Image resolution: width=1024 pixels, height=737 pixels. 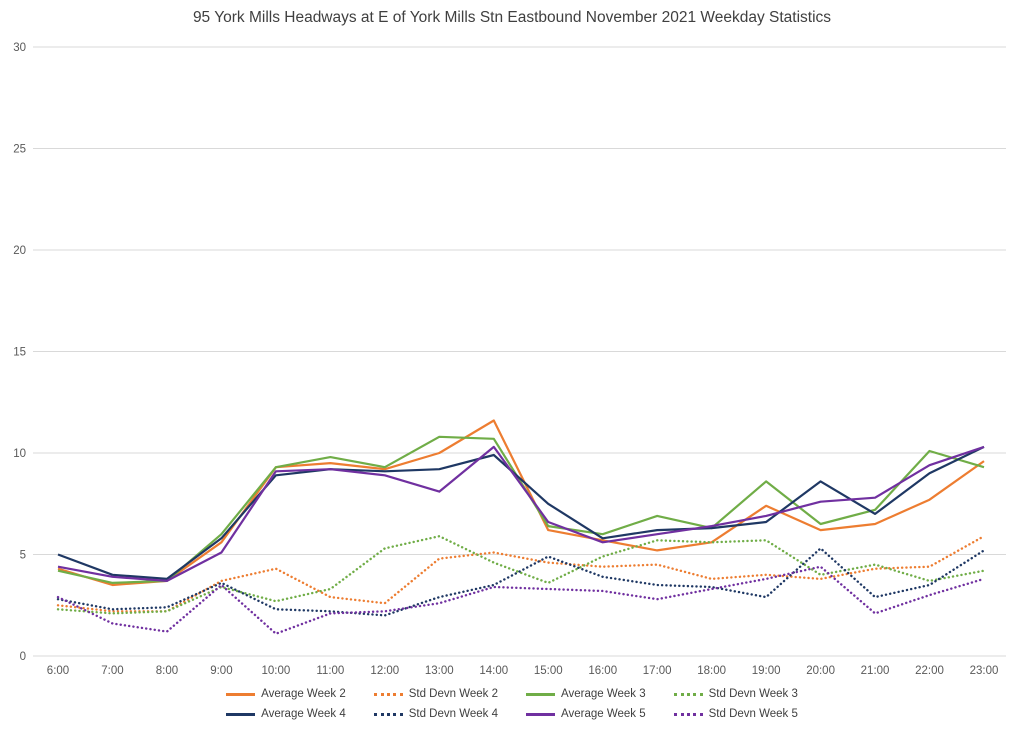 I want to click on legend-item-average-week-2: Average Week 2, so click(x=286, y=694).